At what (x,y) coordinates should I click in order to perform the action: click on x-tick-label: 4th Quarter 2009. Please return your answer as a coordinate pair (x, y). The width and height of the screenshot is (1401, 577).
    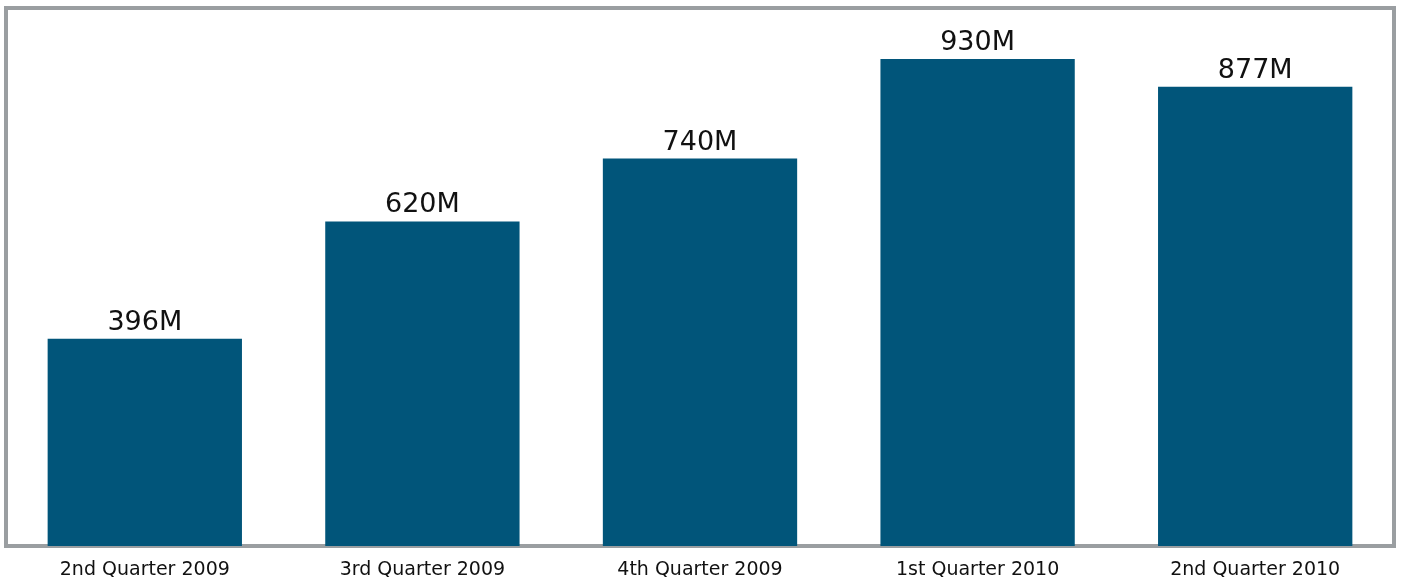
    Looking at the image, I should click on (700, 566).